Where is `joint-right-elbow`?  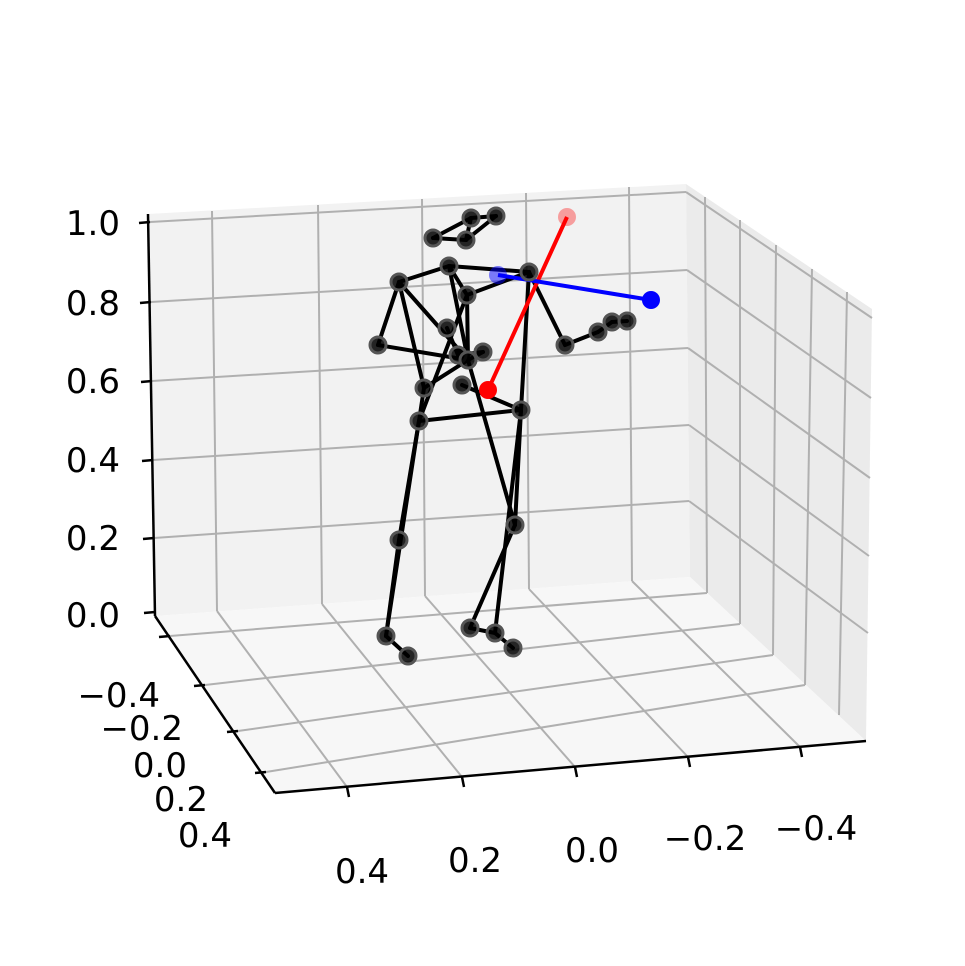
joint-right-elbow is located at coordinates (447, 328).